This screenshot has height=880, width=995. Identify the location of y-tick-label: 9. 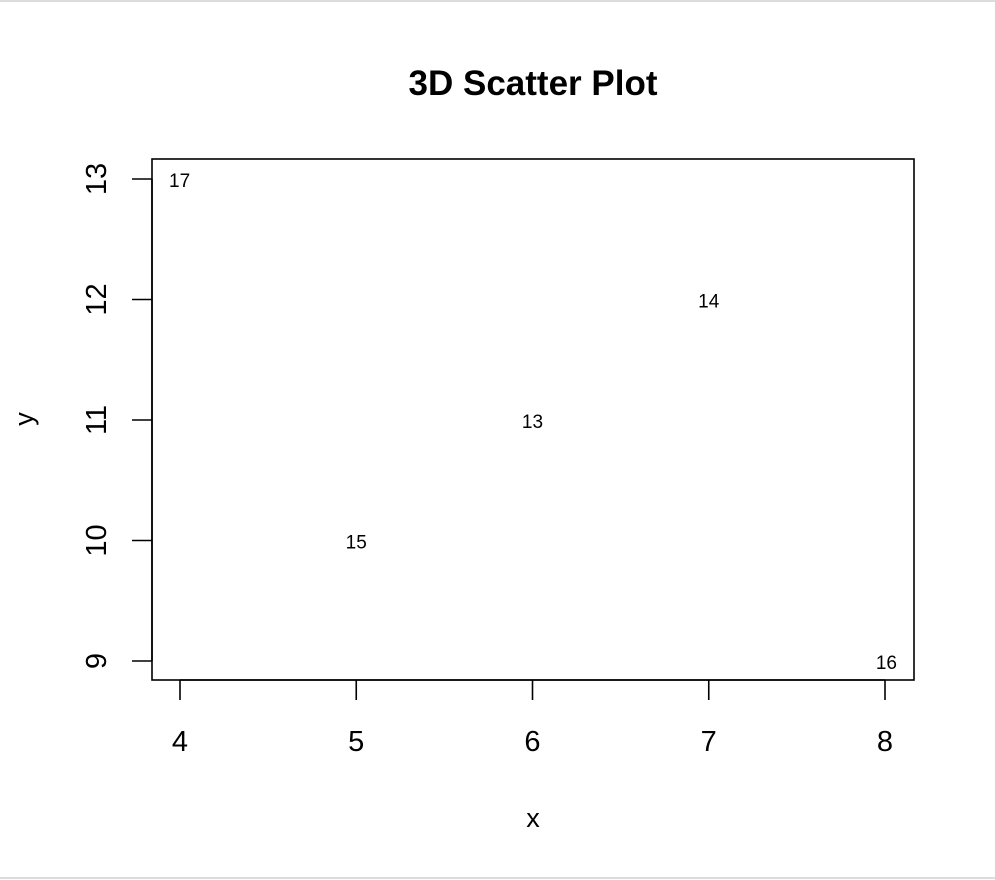
(97, 661).